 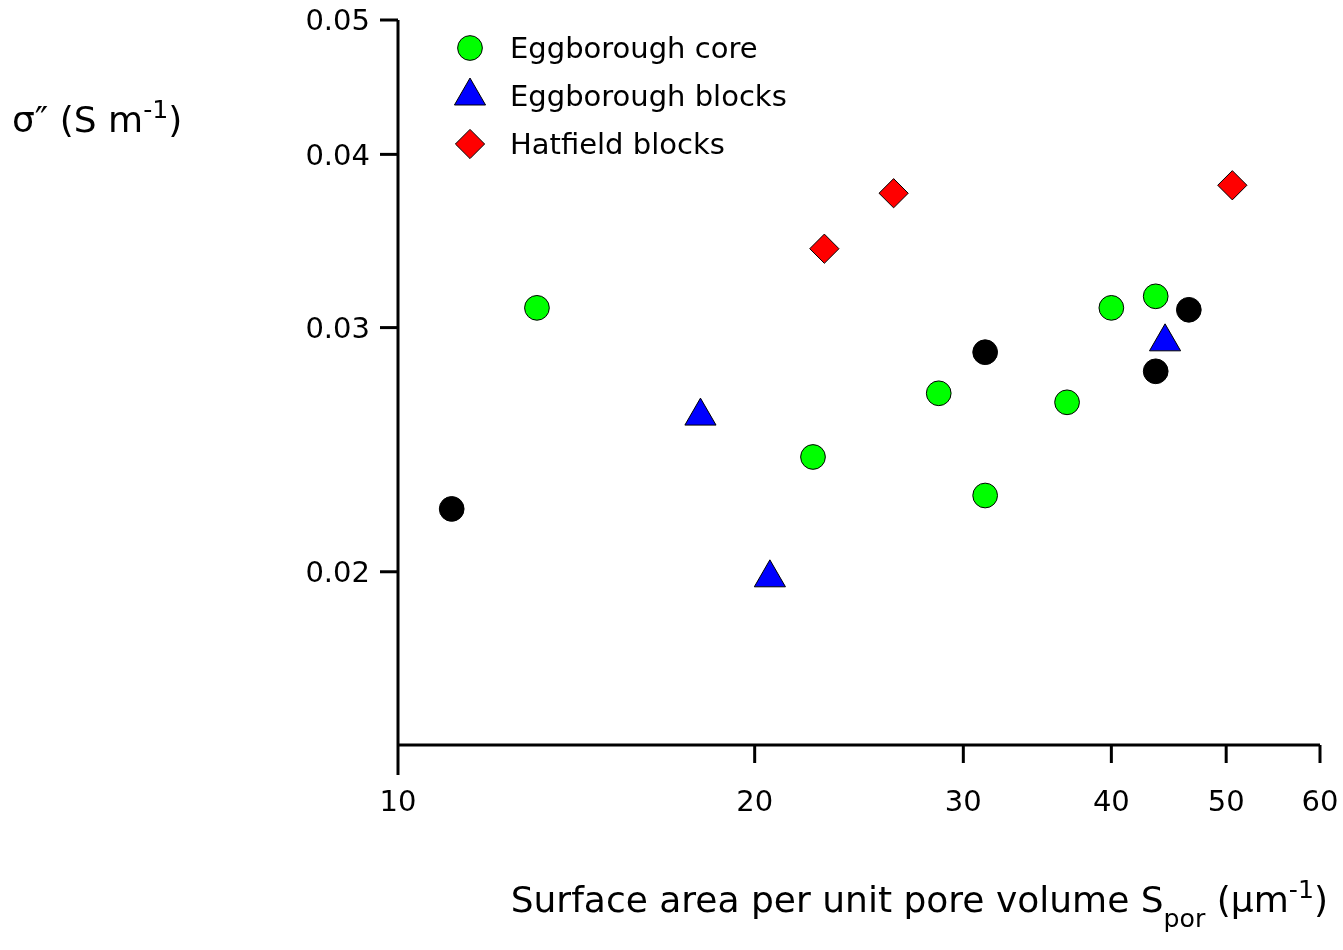 I want to click on legend-entry: Hatfield blocks, so click(x=589, y=144).